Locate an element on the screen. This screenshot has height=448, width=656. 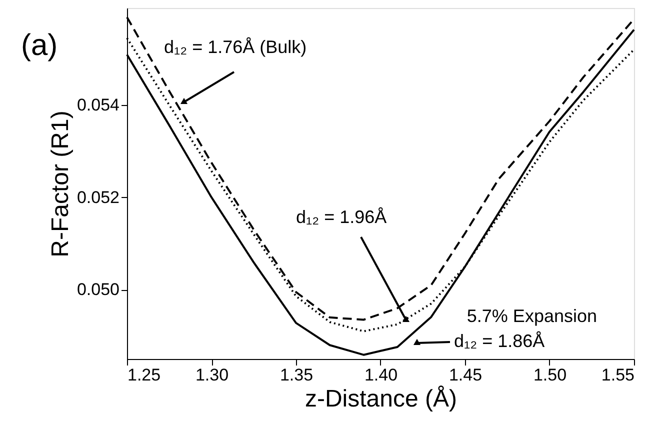
legend-label: d₁₂ = 1.86Å is located at coordinates (499, 341).